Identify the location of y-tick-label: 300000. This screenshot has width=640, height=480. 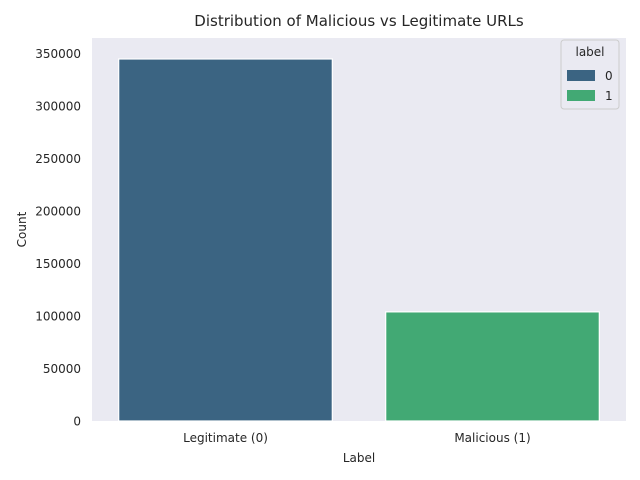
(58, 107).